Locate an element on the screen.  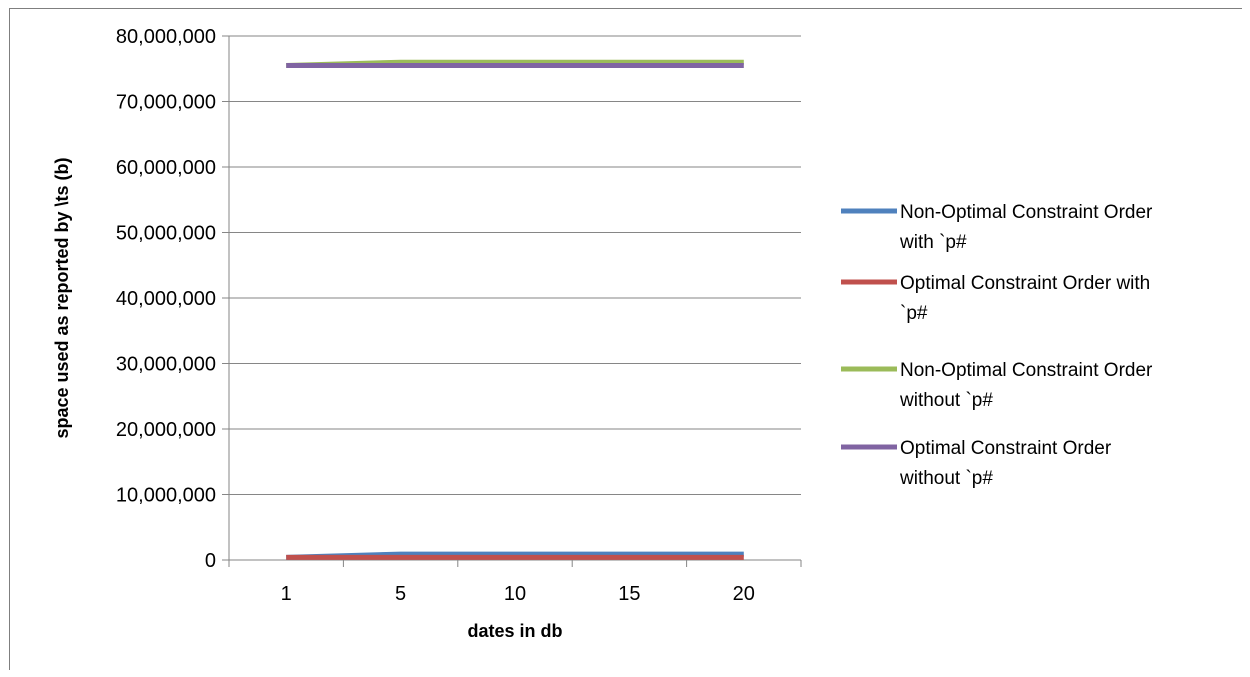
x-tick-label: 1 is located at coordinates (286, 594).